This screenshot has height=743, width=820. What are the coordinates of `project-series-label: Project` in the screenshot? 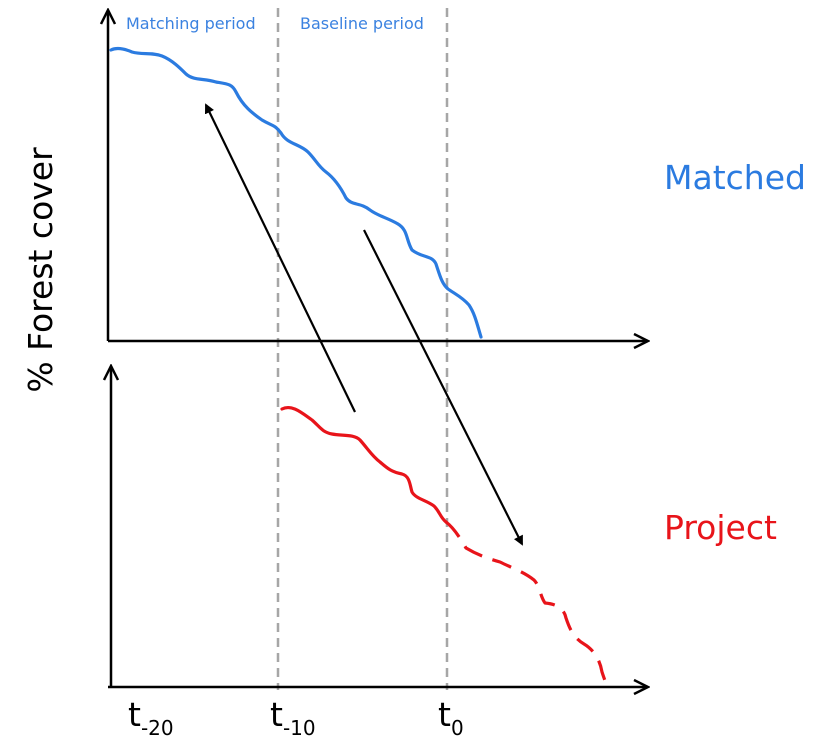 It's located at (720, 527).